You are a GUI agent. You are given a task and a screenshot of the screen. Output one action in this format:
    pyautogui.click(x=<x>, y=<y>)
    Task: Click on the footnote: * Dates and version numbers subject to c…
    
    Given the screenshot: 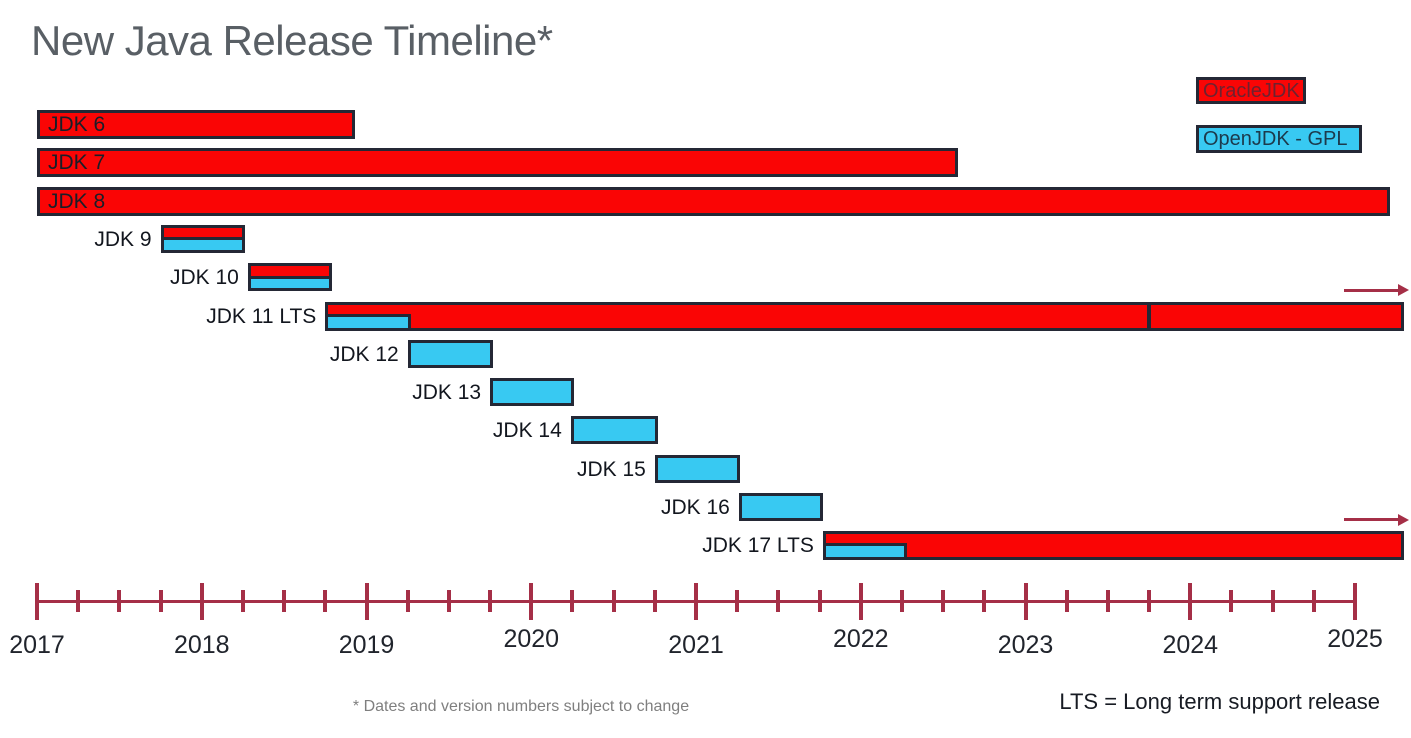 What is the action you would take?
    pyautogui.click(x=521, y=706)
    